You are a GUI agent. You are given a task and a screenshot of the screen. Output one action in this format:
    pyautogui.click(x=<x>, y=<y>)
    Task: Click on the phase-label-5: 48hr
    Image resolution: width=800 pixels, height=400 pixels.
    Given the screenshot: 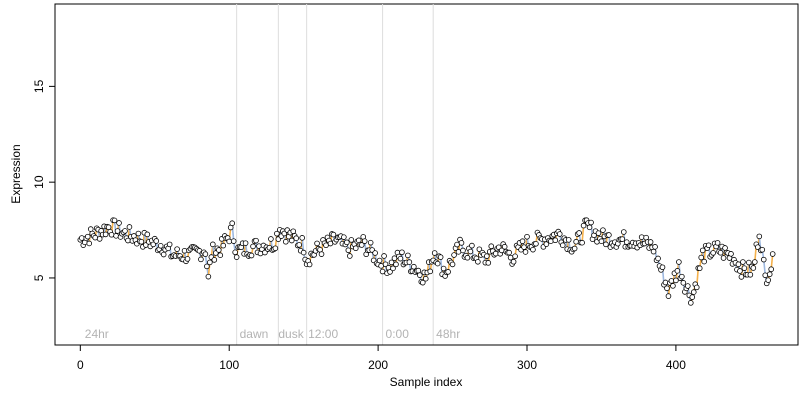 What is the action you would take?
    pyautogui.click(x=448, y=334)
    